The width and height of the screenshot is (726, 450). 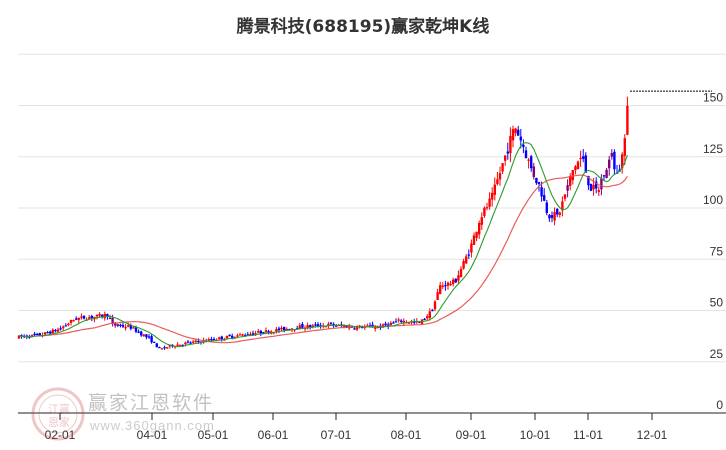 What do you see at coordinates (713, 200) in the screenshot?
I see `svg-text: 100` at bounding box center [713, 200].